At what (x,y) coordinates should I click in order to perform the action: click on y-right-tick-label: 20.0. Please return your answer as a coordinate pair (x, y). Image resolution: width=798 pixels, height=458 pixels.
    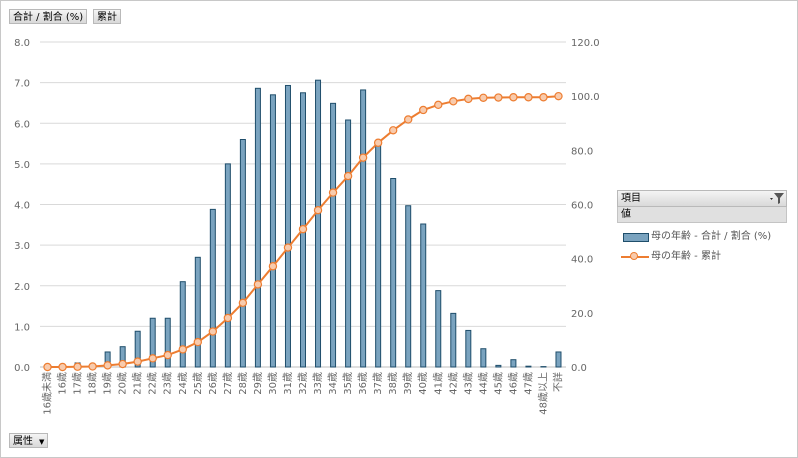
    Looking at the image, I should click on (582, 314).